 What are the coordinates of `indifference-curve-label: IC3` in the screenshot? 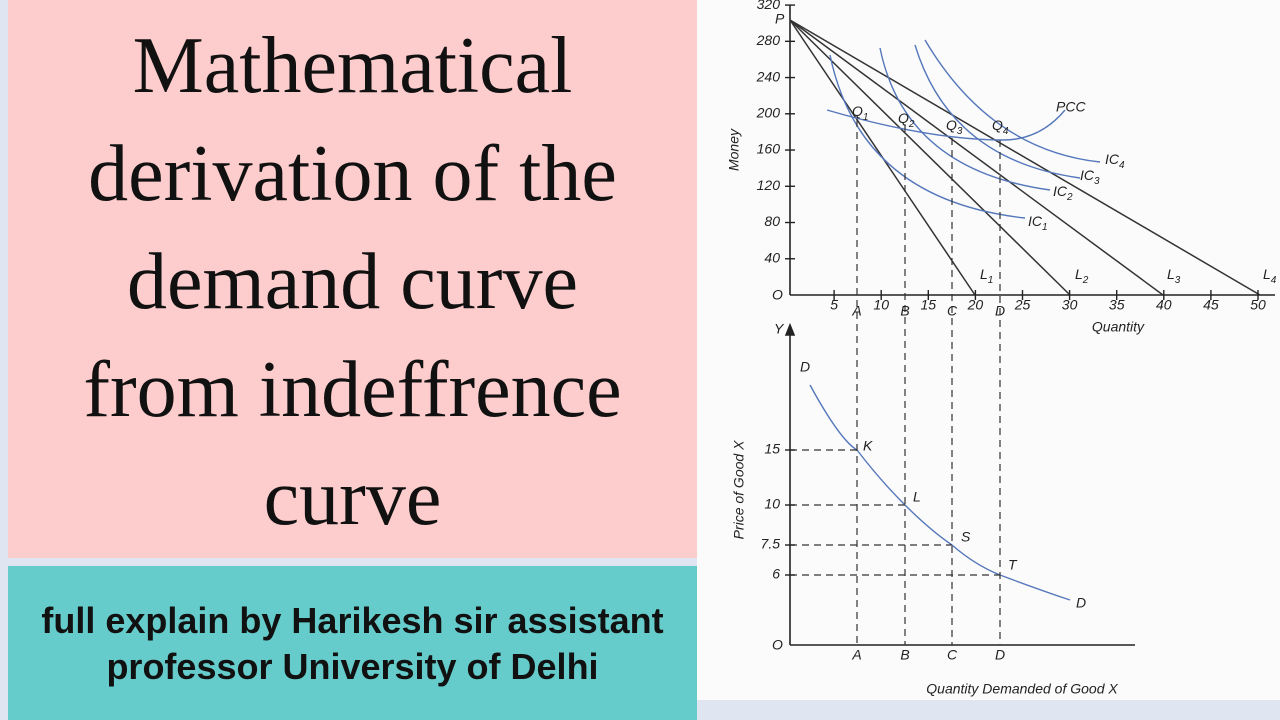 It's located at (1090, 177).